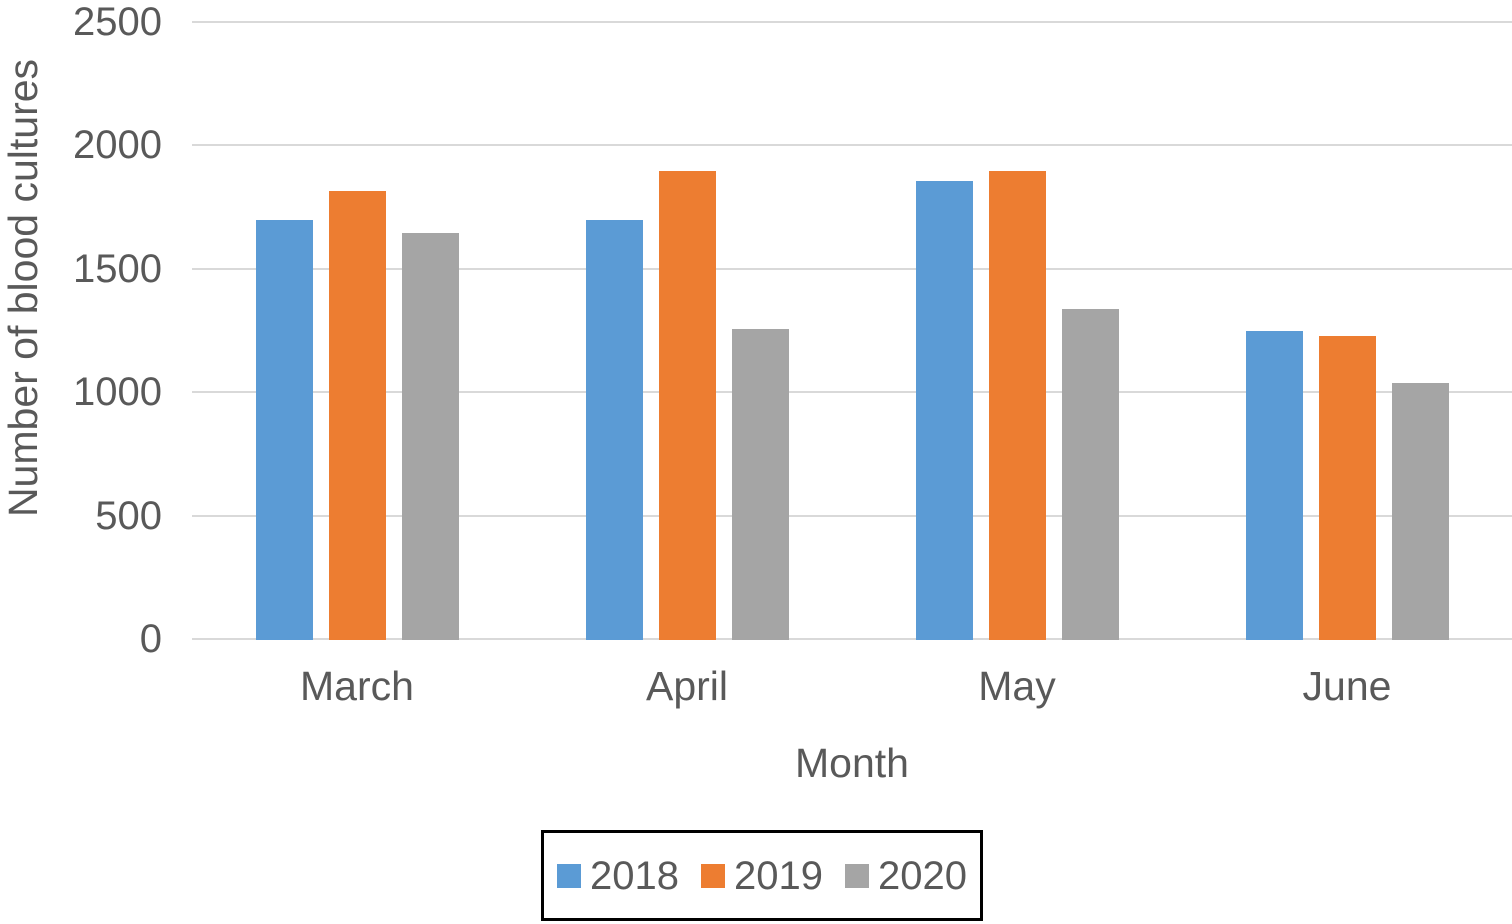  I want to click on bar-2018-march, so click(284, 430).